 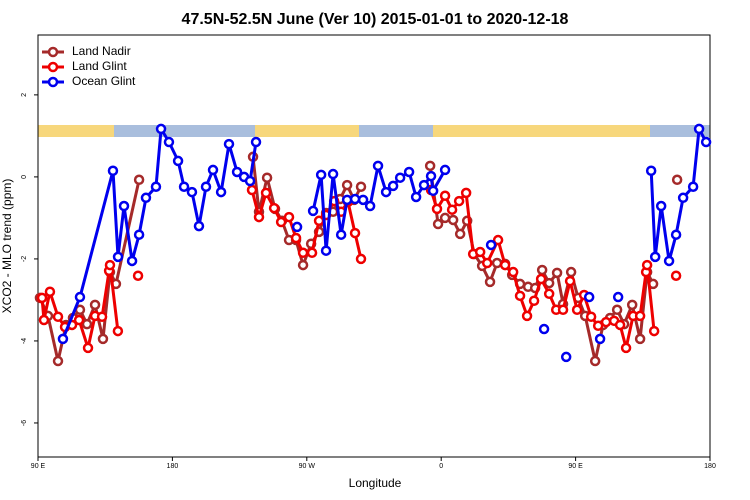 What do you see at coordinates (441, 466) in the screenshot?
I see `x-tick-label: 0` at bounding box center [441, 466].